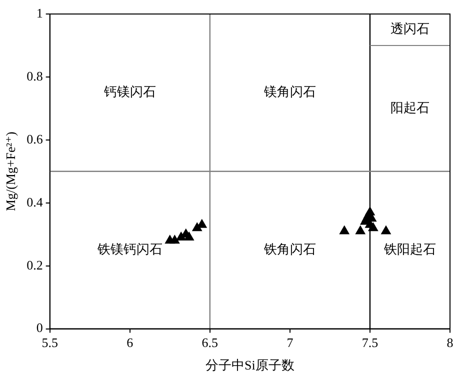  What do you see at coordinates (450, 342) in the screenshot?
I see `x-tick-label: 8` at bounding box center [450, 342].